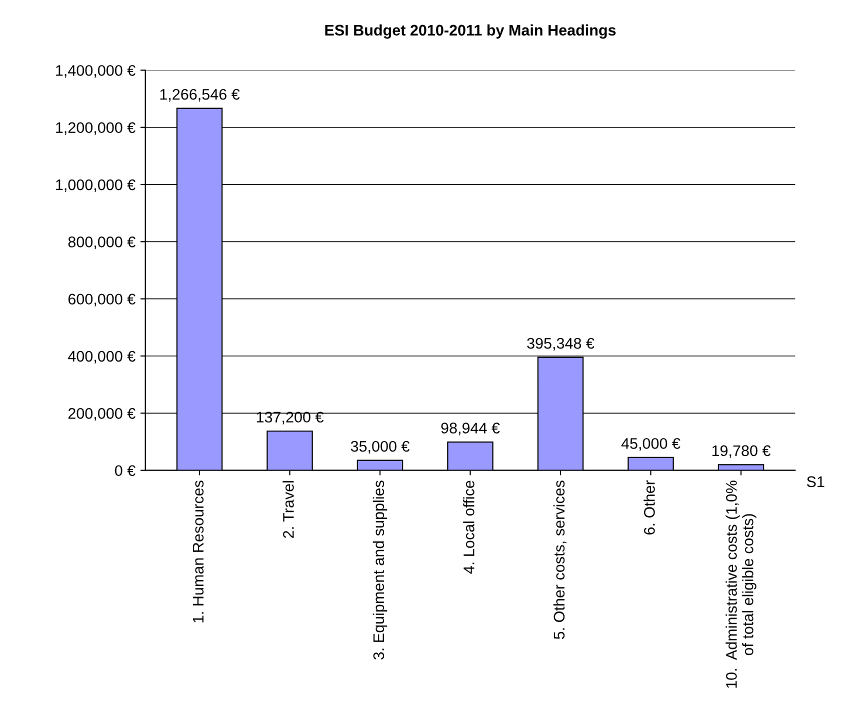  What do you see at coordinates (741, 584) in the screenshot?
I see `x-tick-label: 10. Administrative costs (1,0% of total eligible costs)` at bounding box center [741, 584].